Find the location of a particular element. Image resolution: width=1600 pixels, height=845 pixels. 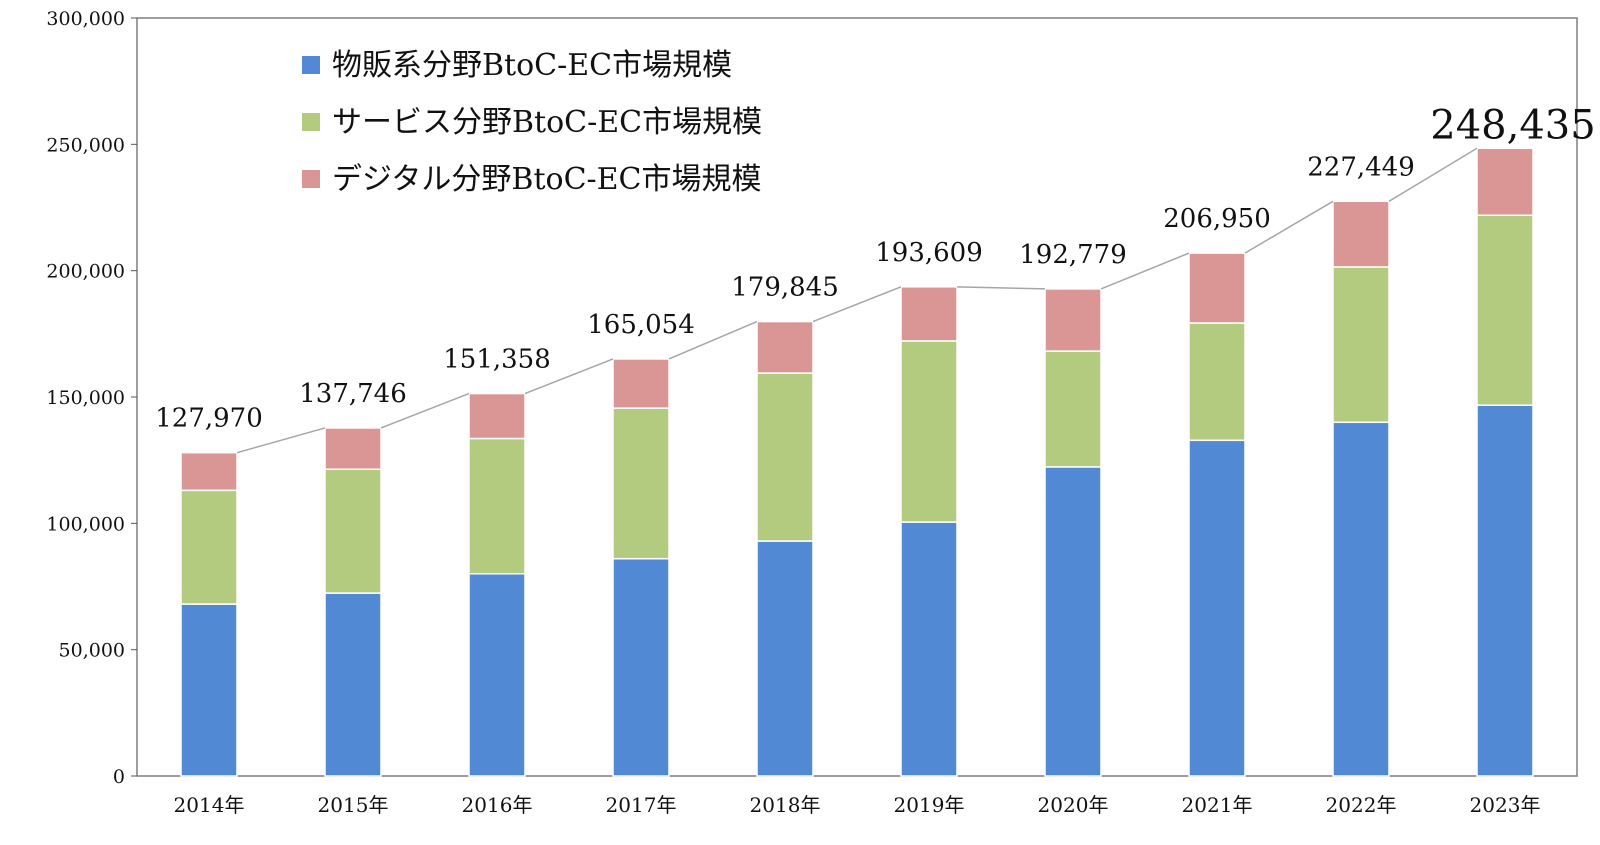

total-value-label: 206,950 is located at coordinates (1217, 219).